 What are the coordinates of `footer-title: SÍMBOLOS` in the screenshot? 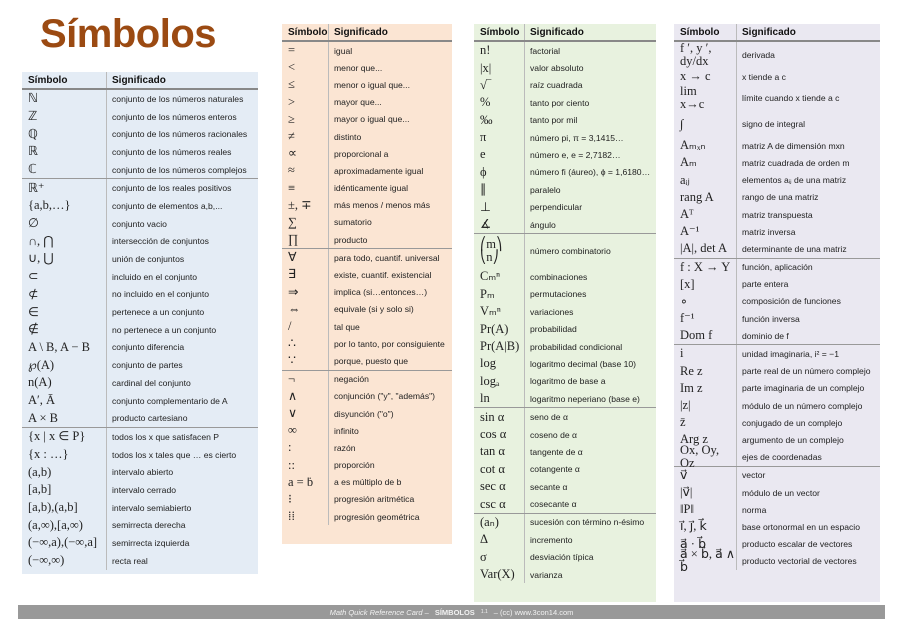 It's located at (454, 612).